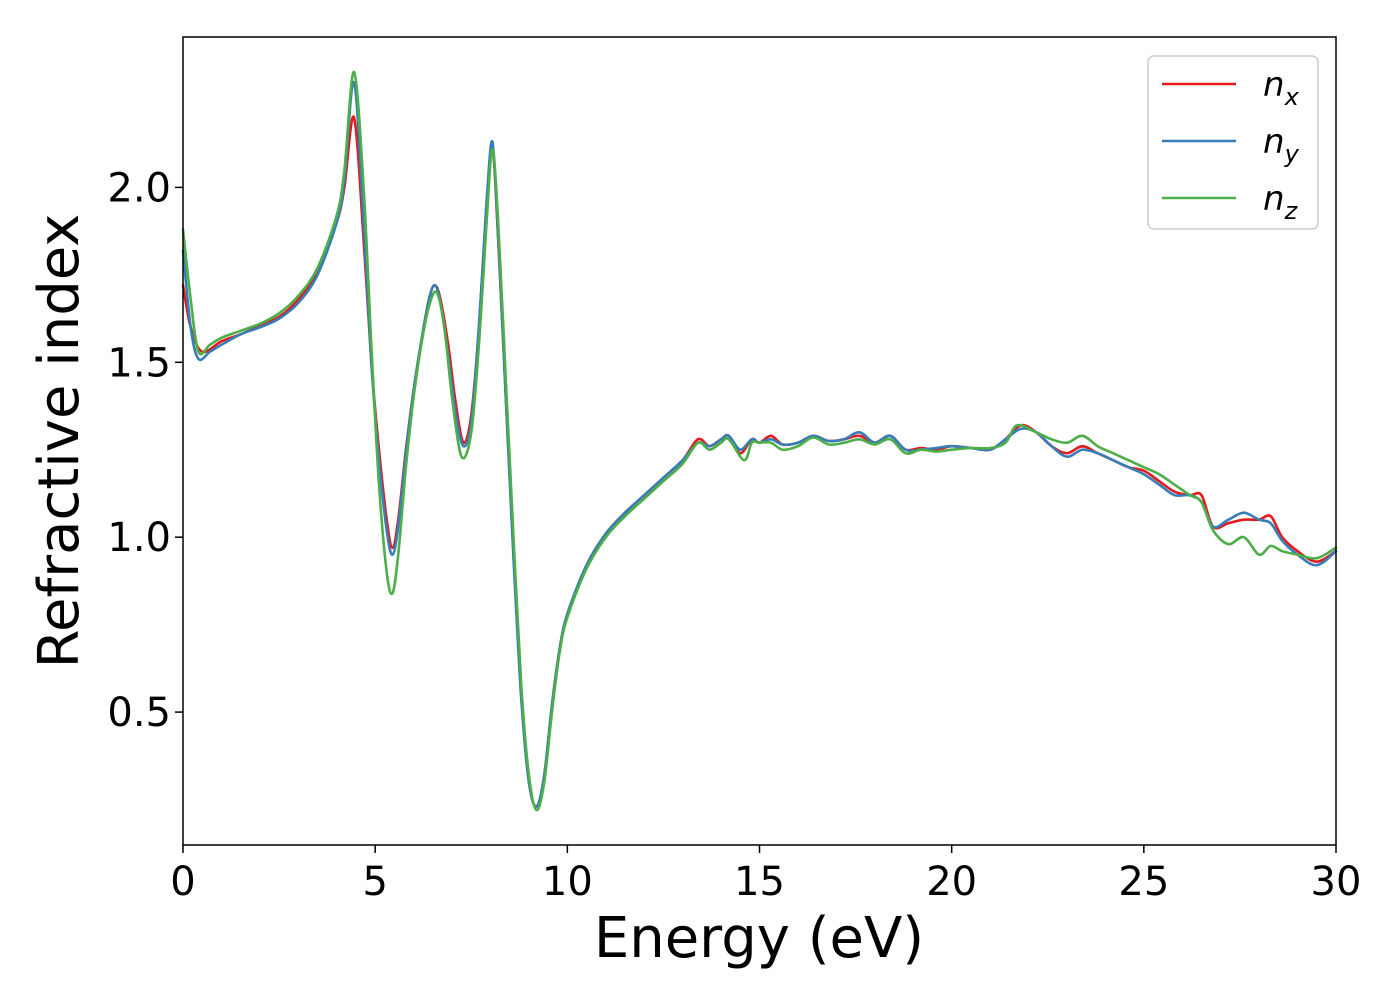  I want to click on y-tick-label: 1.0, so click(139, 538).